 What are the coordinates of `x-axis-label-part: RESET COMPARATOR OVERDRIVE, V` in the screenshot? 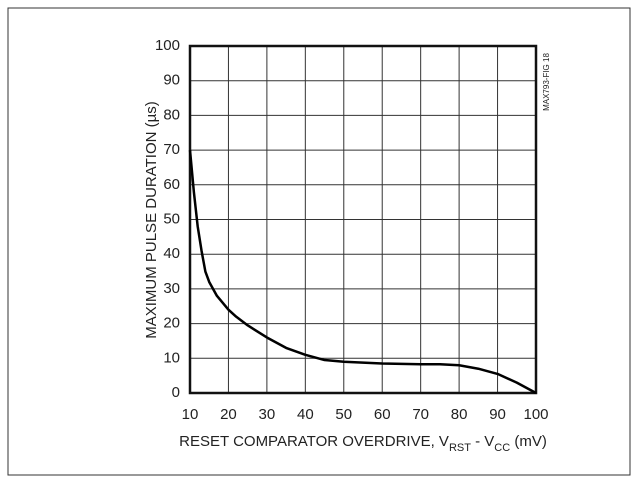 It's located at (314, 441).